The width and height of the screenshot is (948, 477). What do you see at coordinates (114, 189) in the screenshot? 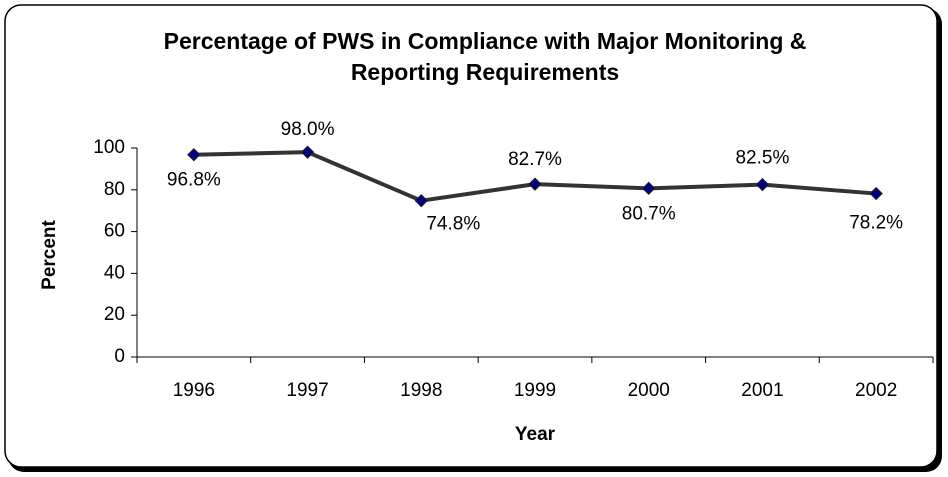
I see `y-tick-label: 80` at bounding box center [114, 189].